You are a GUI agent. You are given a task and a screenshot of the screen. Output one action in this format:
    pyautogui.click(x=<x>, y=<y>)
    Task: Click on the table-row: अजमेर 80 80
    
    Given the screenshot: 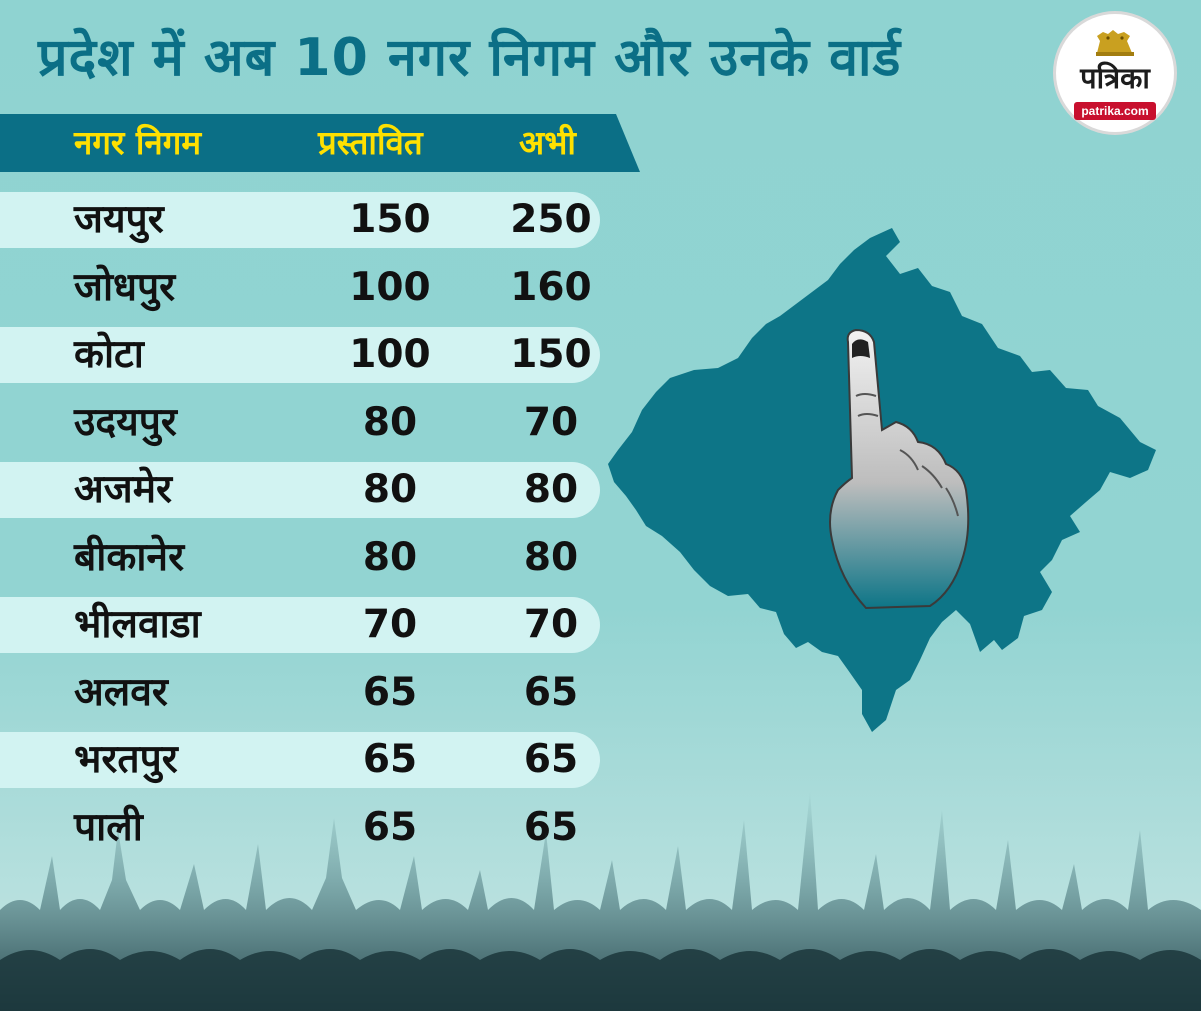 What is the action you would take?
    pyautogui.click(x=300, y=490)
    